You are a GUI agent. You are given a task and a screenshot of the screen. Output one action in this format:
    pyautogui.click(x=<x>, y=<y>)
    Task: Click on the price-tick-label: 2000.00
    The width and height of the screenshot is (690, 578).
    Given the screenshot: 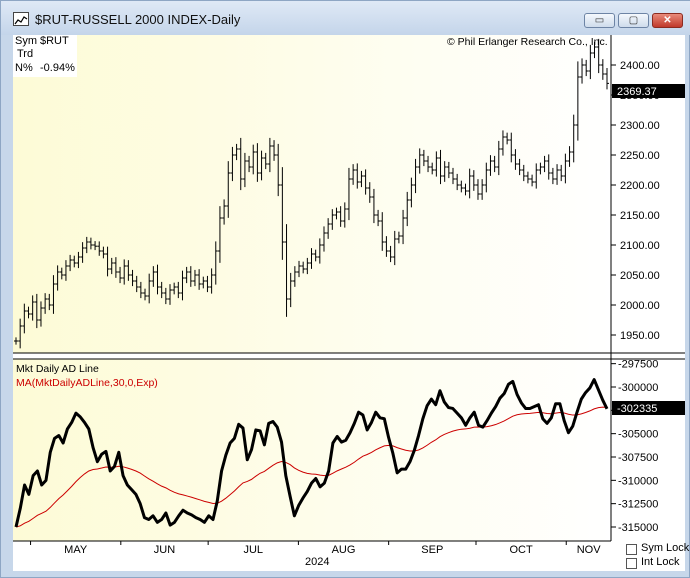 What is the action you would take?
    pyautogui.click(x=640, y=306)
    